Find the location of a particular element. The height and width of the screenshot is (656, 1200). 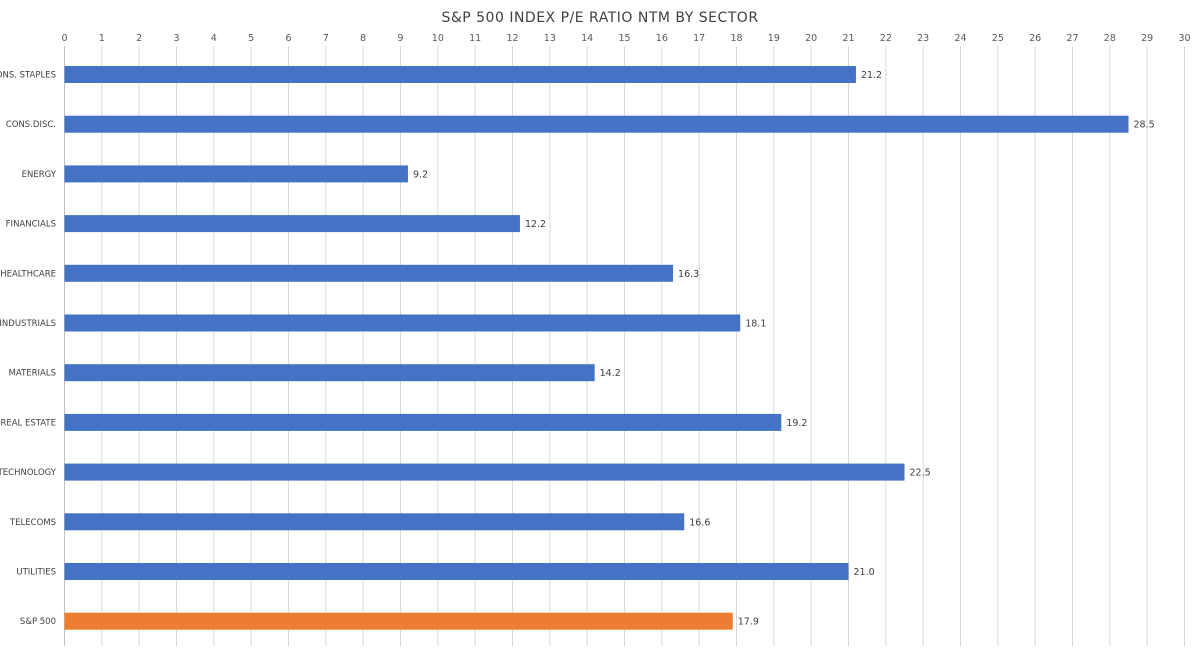

x-tick-label: 30 is located at coordinates (1184, 38).